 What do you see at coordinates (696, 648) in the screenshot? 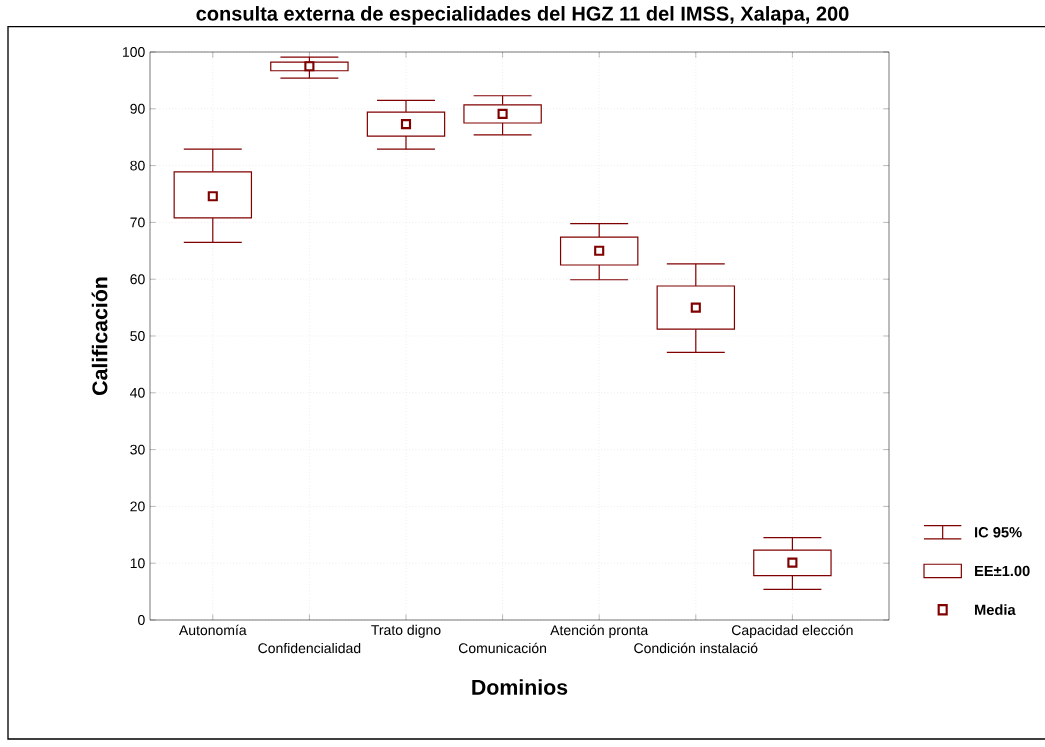
I see `x-tick-label: Condición instalació` at bounding box center [696, 648].